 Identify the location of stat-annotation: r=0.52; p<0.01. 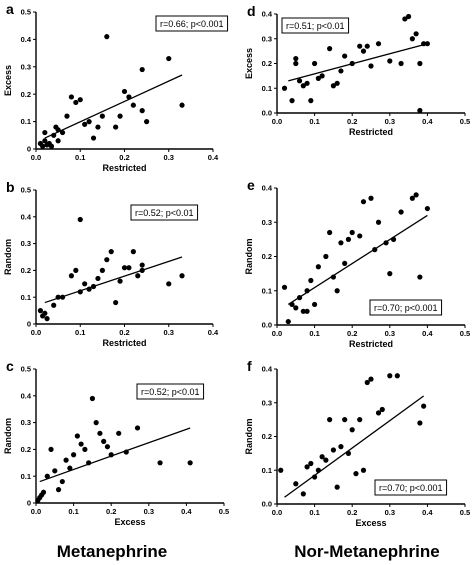
(170, 392).